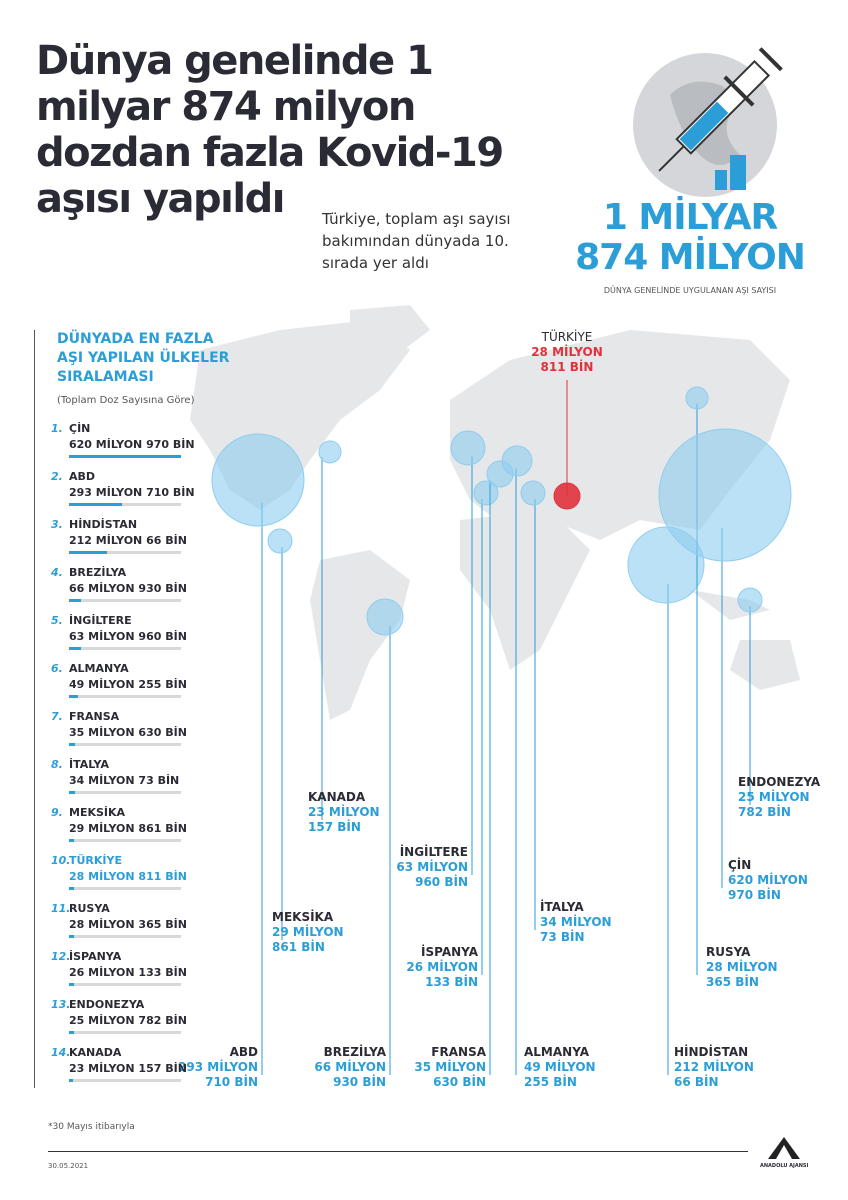 The image size is (848, 1200). Describe the element at coordinates (100, 620) in the screenshot. I see `country: İNGİLTERE` at that location.